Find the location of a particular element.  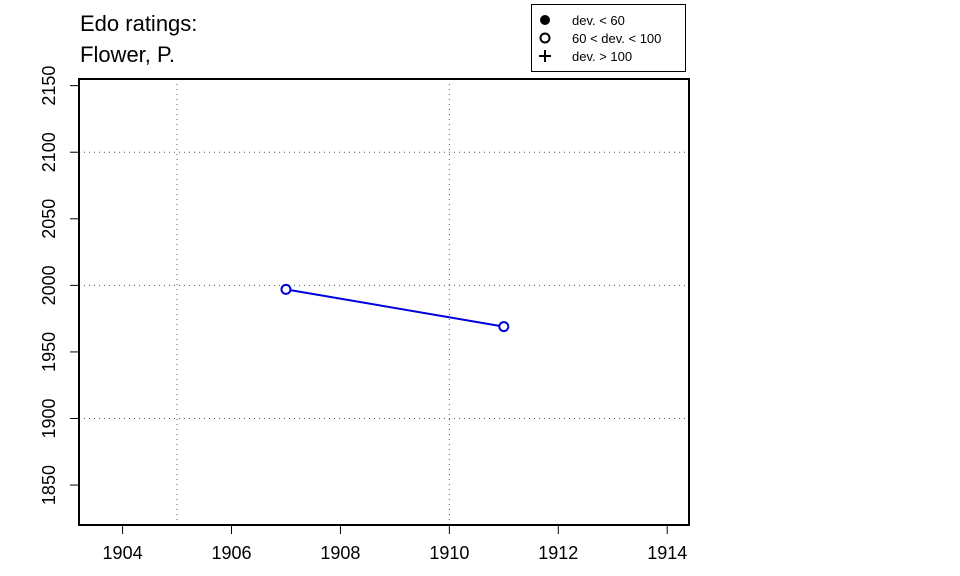

y-tick-label: 1900 is located at coordinates (49, 418).